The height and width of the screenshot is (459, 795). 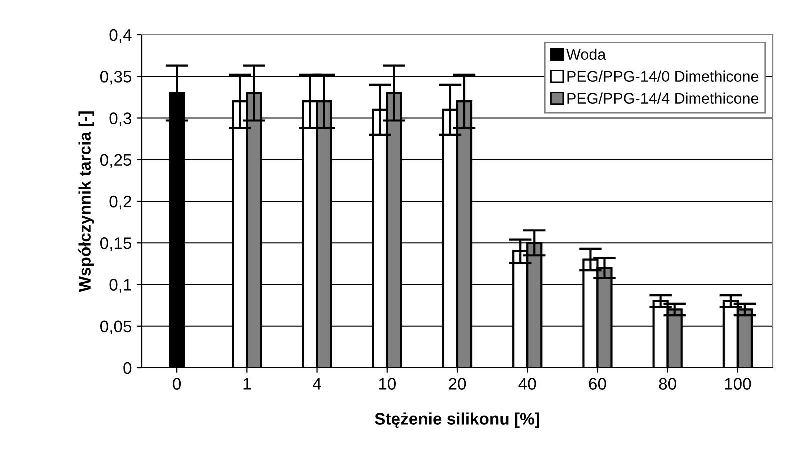 What do you see at coordinates (247, 384) in the screenshot?
I see `x-tick-label: 1` at bounding box center [247, 384].